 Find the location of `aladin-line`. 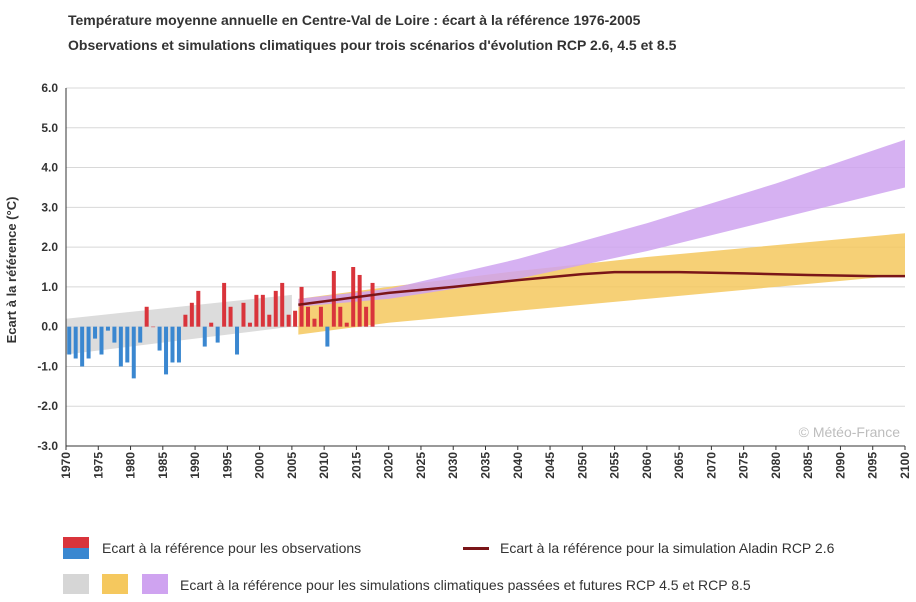

aladin-line is located at coordinates (601, 288).